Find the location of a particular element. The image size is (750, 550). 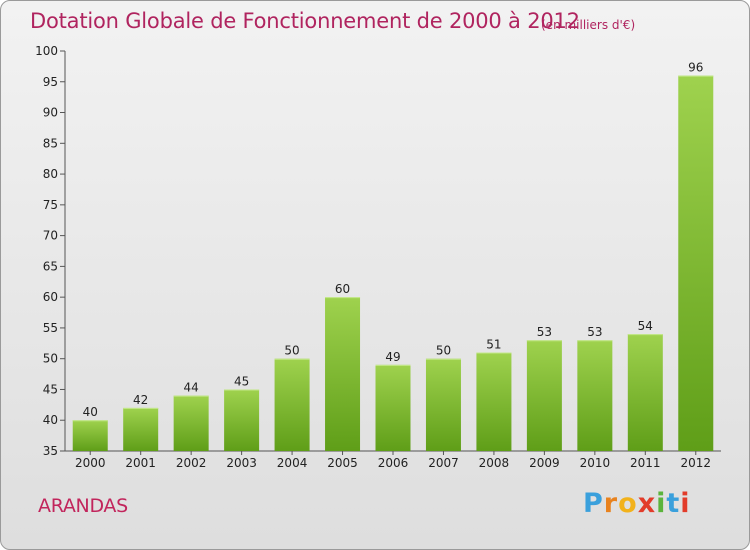

y-tick-label: 80 is located at coordinates (50, 174).